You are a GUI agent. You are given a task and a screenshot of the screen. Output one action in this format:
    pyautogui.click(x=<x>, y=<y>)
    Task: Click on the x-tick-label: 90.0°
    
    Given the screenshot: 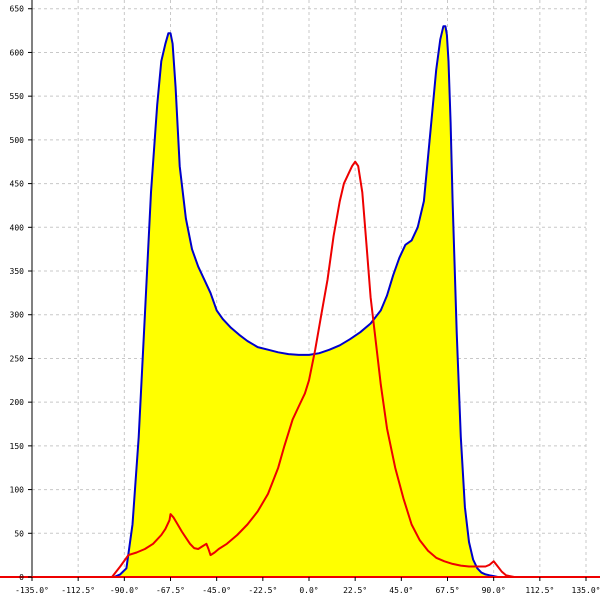 What is the action you would take?
    pyautogui.click(x=494, y=590)
    